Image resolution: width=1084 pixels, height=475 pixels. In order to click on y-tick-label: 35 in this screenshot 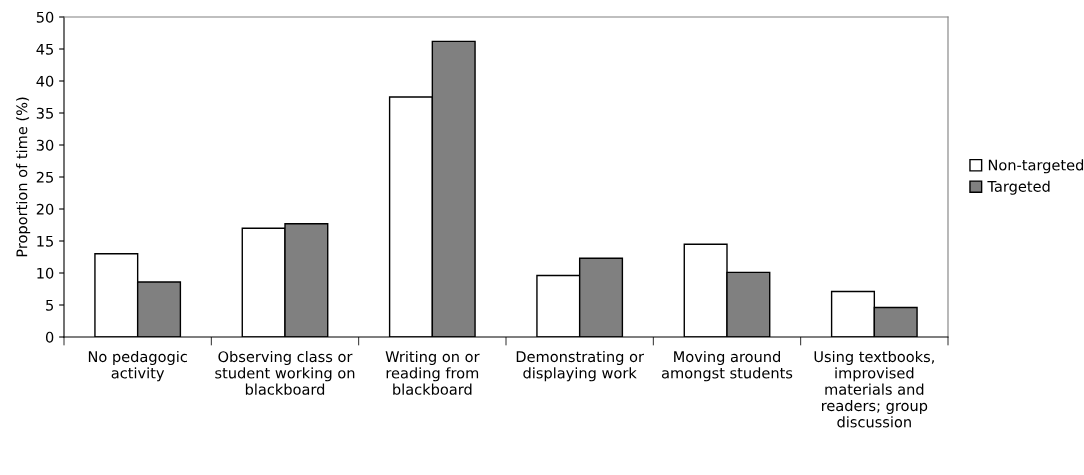, I will do `click(44, 113)`.